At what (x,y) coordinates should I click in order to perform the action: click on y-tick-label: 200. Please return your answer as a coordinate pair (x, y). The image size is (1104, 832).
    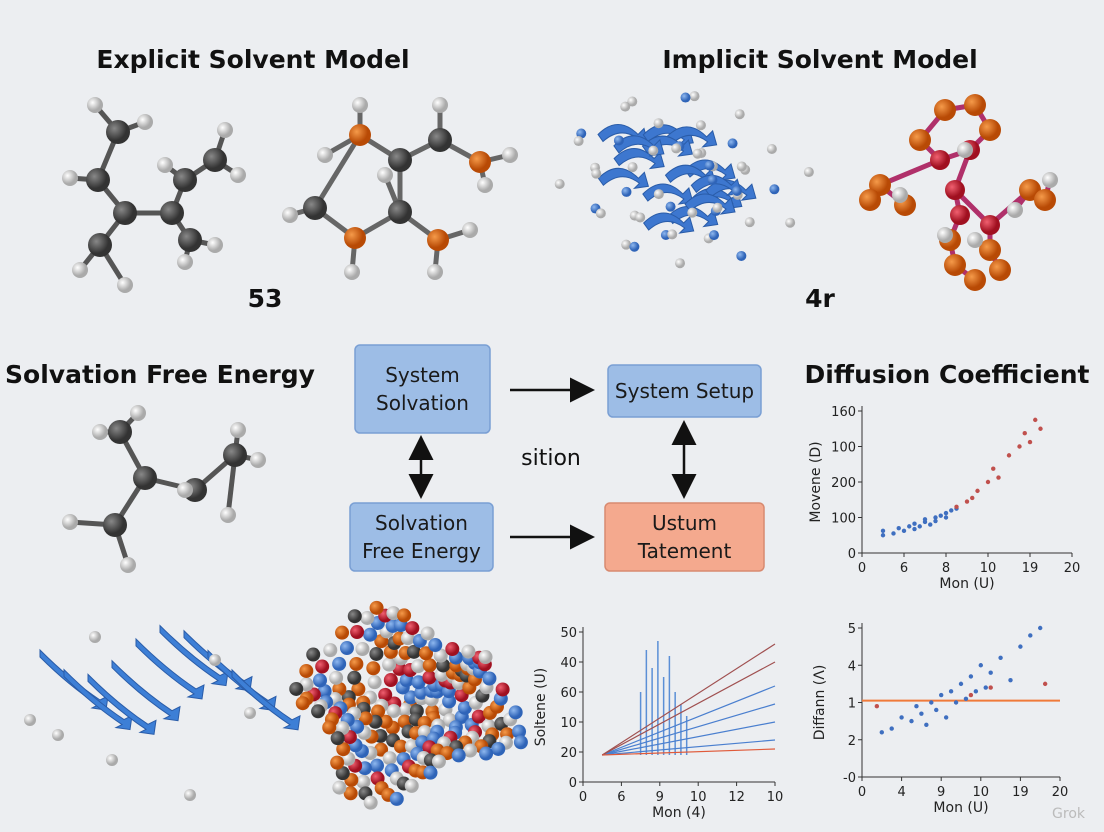
    Looking at the image, I should click on (843, 483).